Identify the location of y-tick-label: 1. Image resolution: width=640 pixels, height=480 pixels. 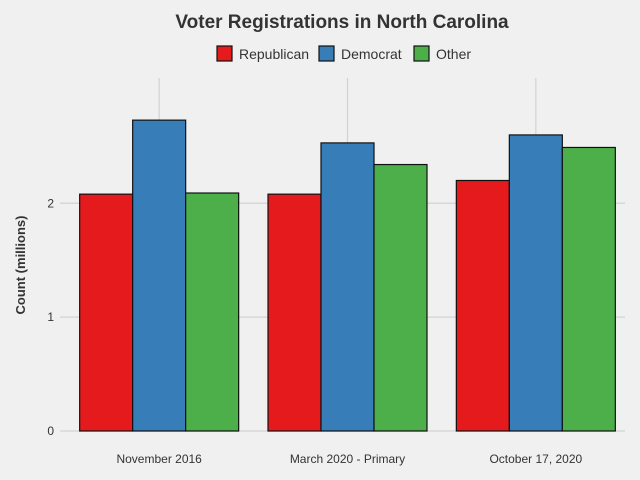
(50, 317).